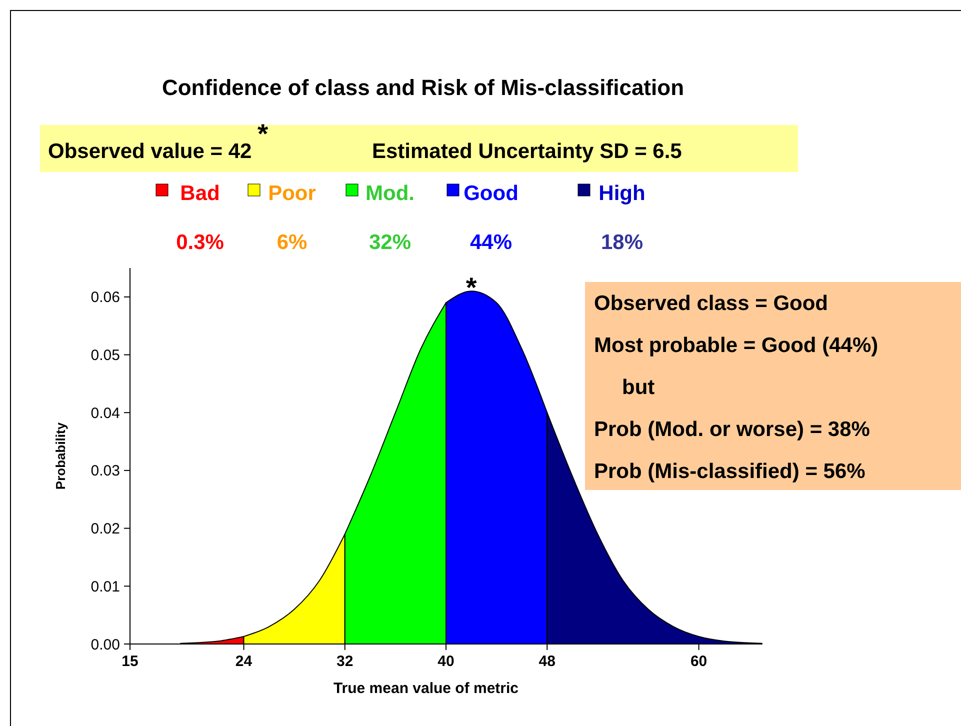  Describe the element at coordinates (622, 242) in the screenshot. I see `text: 18%` at that location.